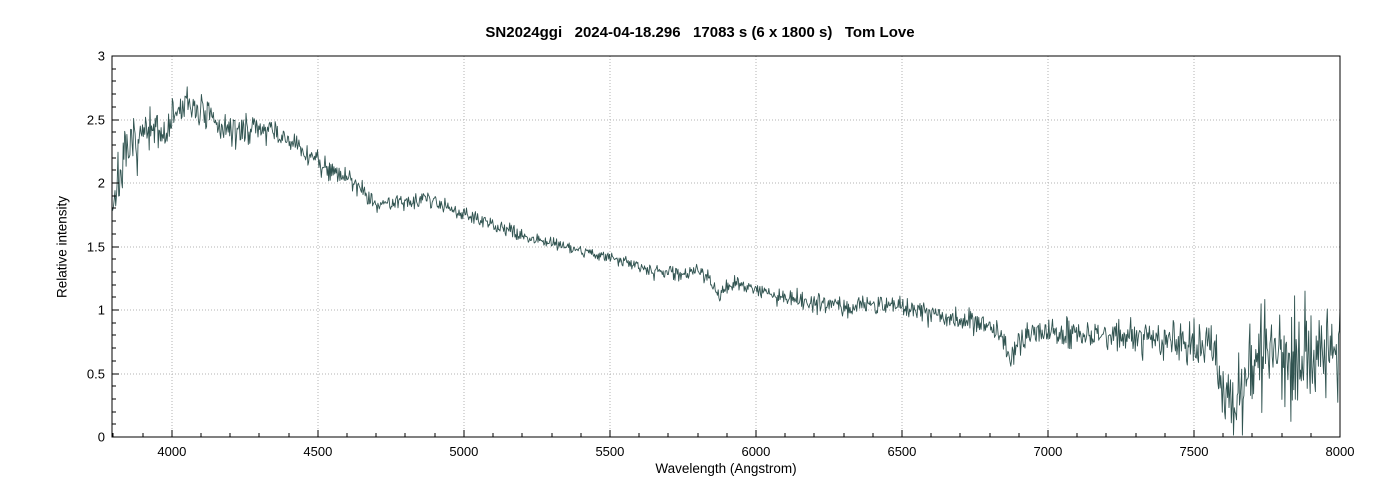 This screenshot has width=1400, height=500. Describe the element at coordinates (902, 451) in the screenshot. I see `x-tick-label: 6500` at that location.